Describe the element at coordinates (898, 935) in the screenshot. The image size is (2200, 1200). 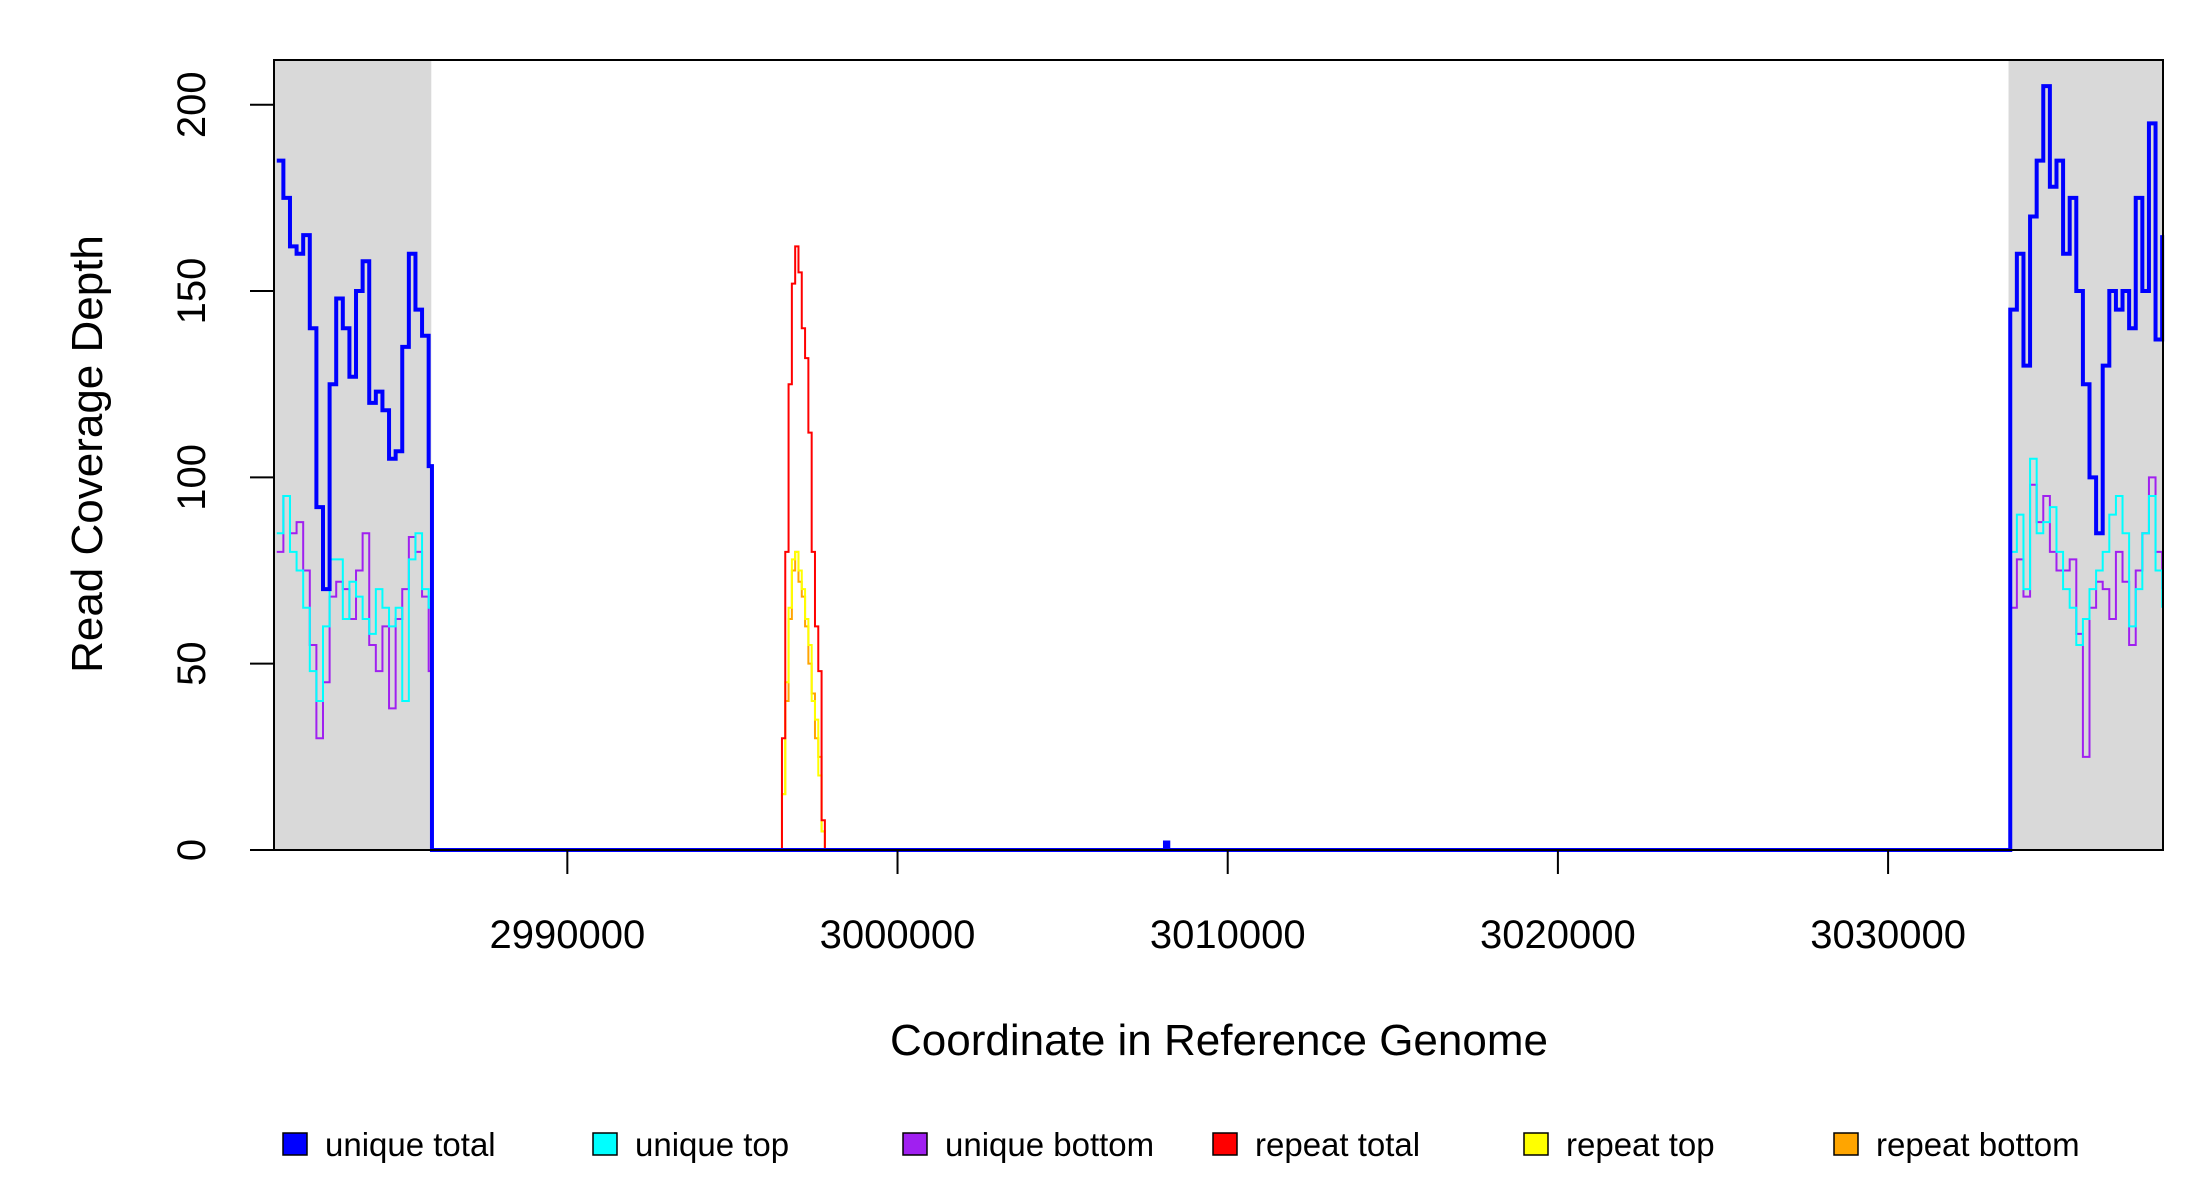
I see `x-tick-label: 3000000` at that location.